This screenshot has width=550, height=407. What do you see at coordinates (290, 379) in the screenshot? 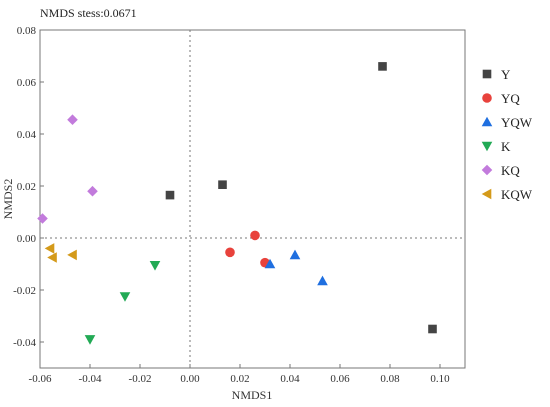
I see `x-tick-label: 0.04` at bounding box center [290, 379].